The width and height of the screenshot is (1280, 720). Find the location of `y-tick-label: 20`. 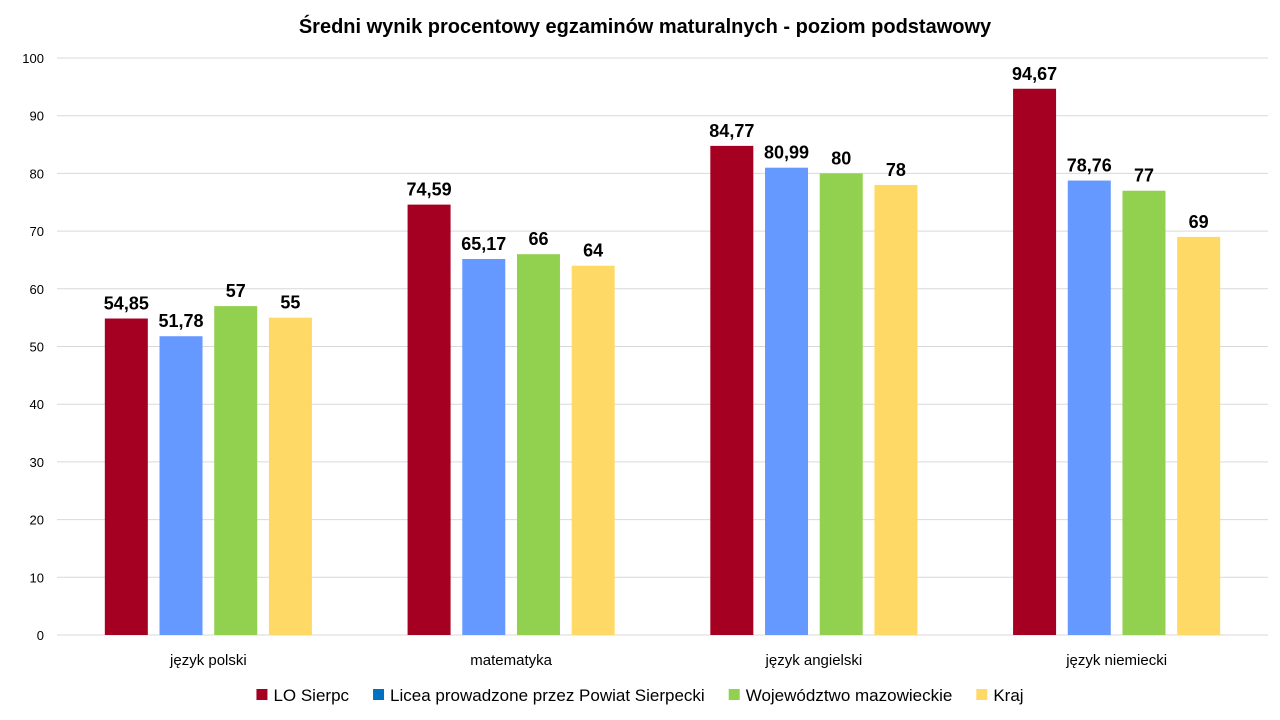

y-tick-label: 20 is located at coordinates (37, 520).